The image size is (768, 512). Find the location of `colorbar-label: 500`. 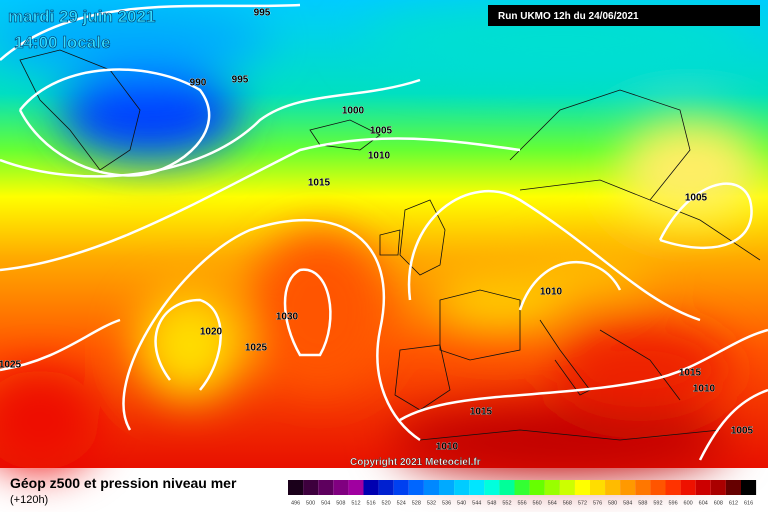

colorbar-label: 500 is located at coordinates (310, 503).